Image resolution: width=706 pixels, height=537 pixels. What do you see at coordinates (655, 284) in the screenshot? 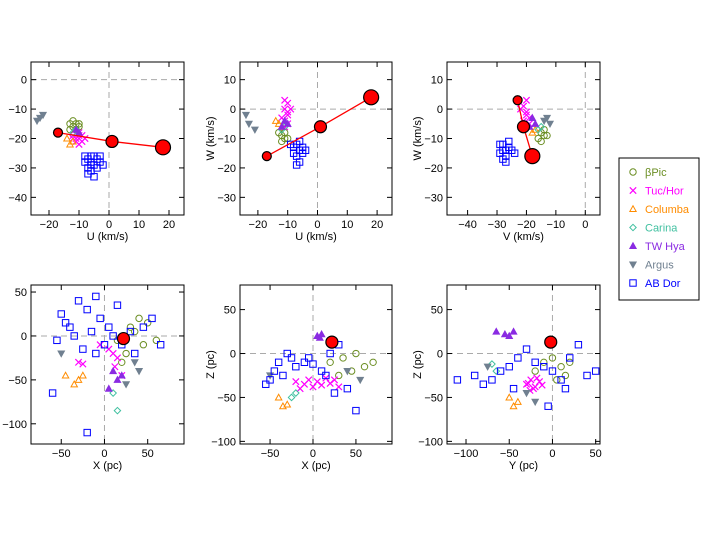
I see `legend-entry: AB Dor` at bounding box center [655, 284].